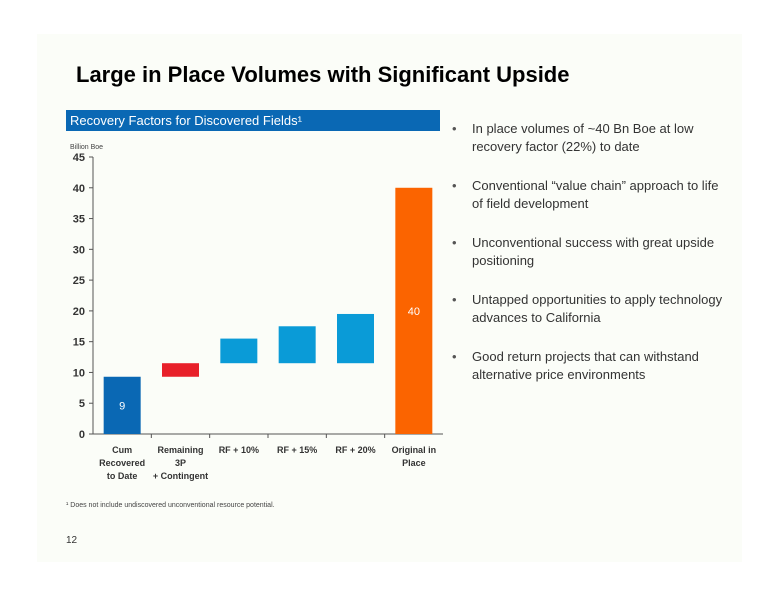 This screenshot has height=600, width=776. Describe the element at coordinates (180, 463) in the screenshot. I see `x-tick-label: Remaining 3P + Contingent` at that location.